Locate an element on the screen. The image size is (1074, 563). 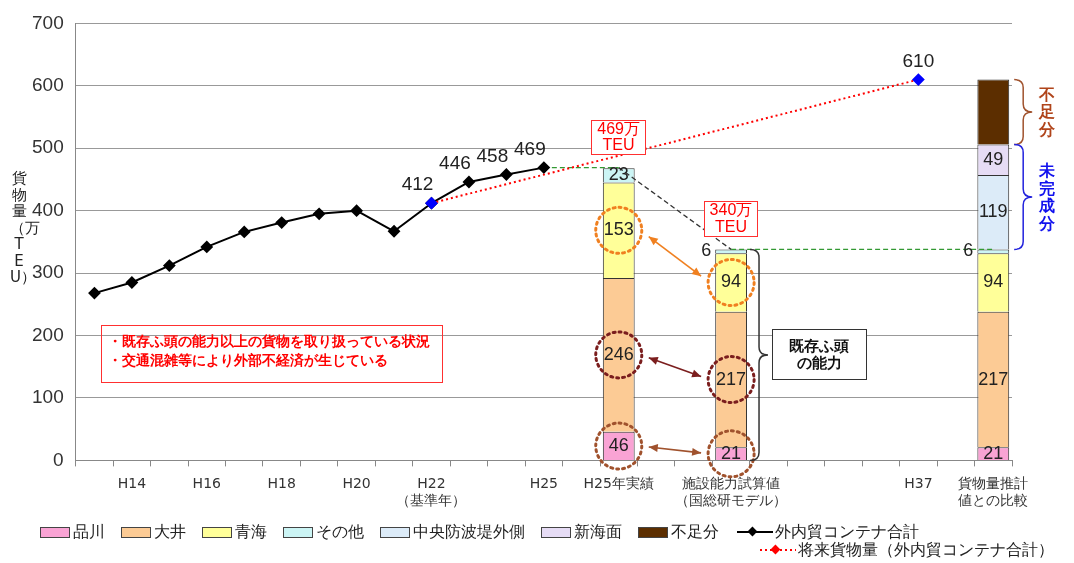
data-label: 610 is located at coordinates (918, 60).